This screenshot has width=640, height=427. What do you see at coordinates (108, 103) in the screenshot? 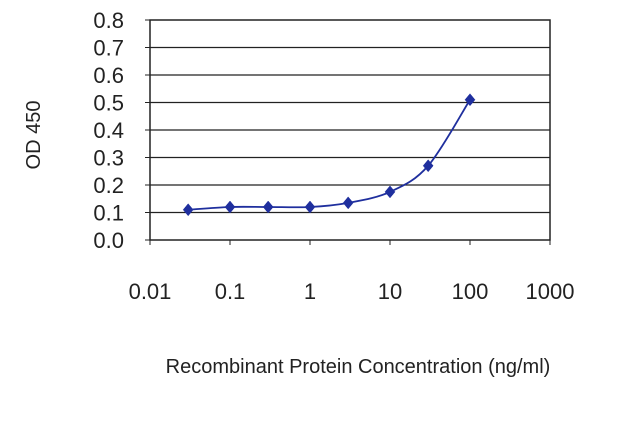
I see `y-tick-label: 0.5` at bounding box center [108, 103].